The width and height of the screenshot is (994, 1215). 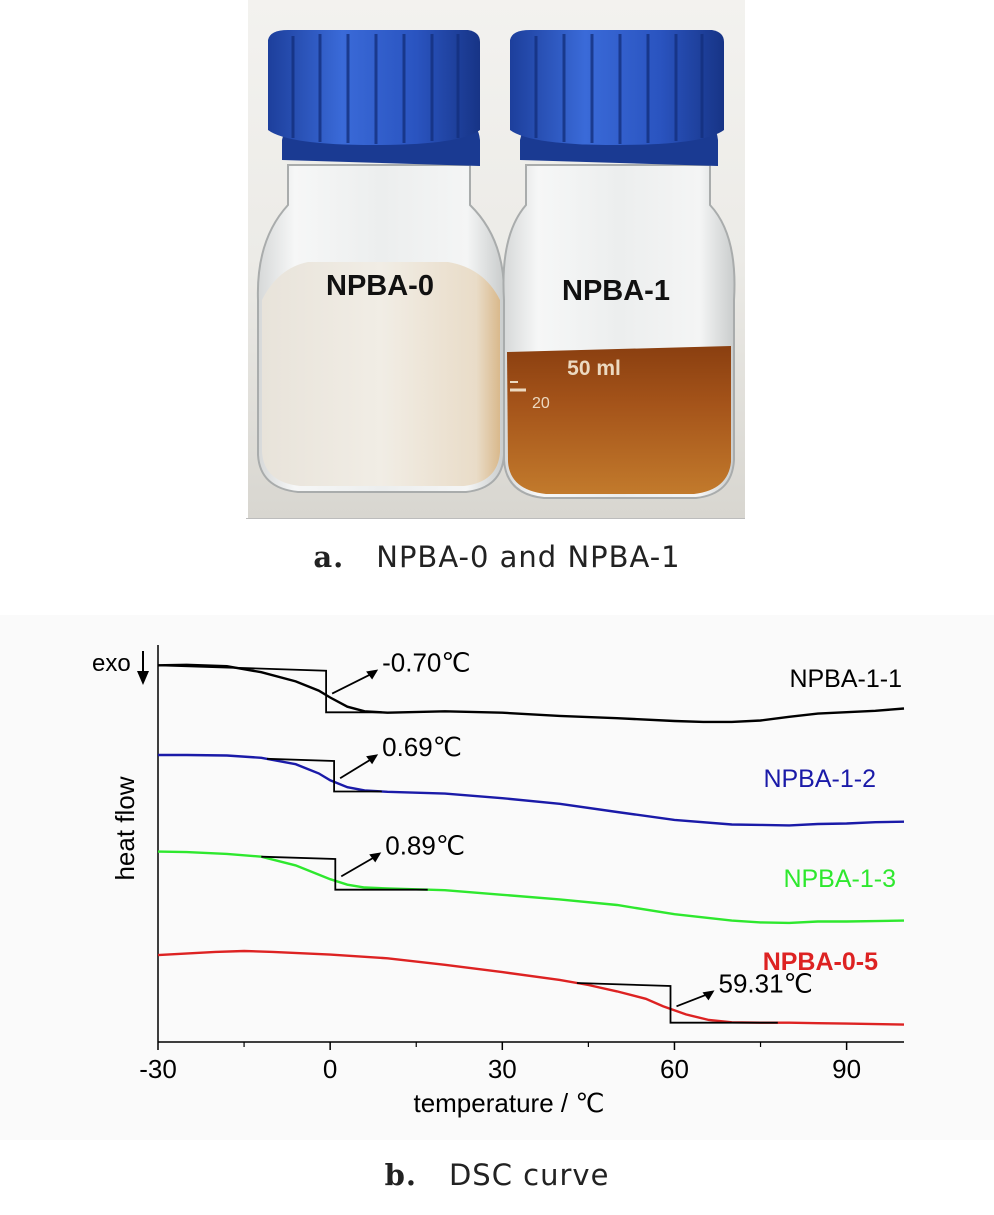 What do you see at coordinates (400, 1175) in the screenshot?
I see `caption-b-letter: b.` at bounding box center [400, 1175].